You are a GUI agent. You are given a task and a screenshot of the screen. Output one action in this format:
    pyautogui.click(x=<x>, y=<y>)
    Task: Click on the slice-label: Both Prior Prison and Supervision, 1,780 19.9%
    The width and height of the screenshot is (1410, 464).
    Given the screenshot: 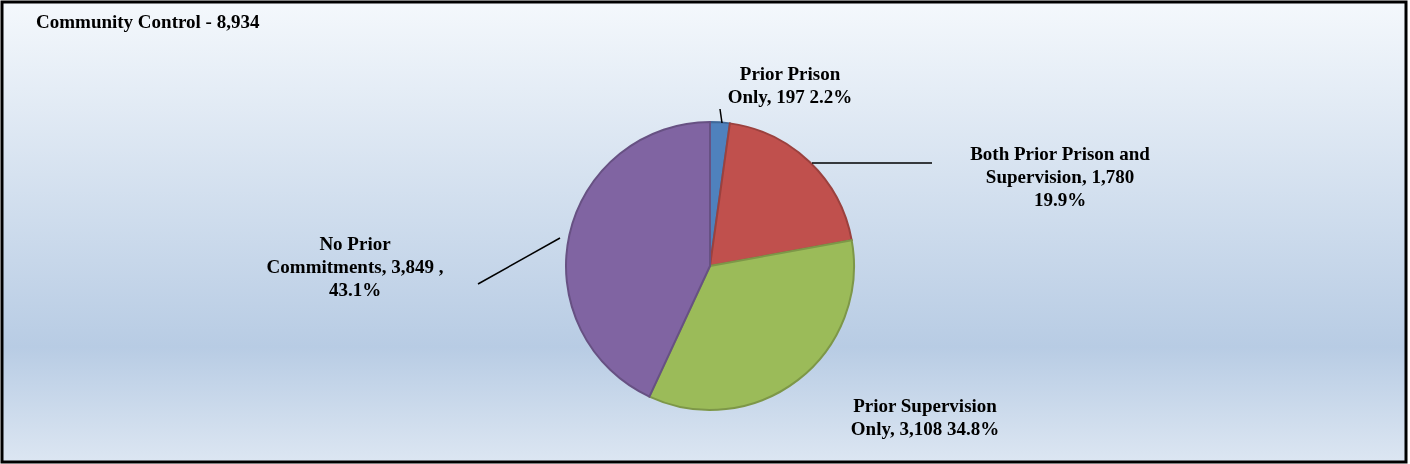 What is the action you would take?
    pyautogui.click(x=1060, y=176)
    